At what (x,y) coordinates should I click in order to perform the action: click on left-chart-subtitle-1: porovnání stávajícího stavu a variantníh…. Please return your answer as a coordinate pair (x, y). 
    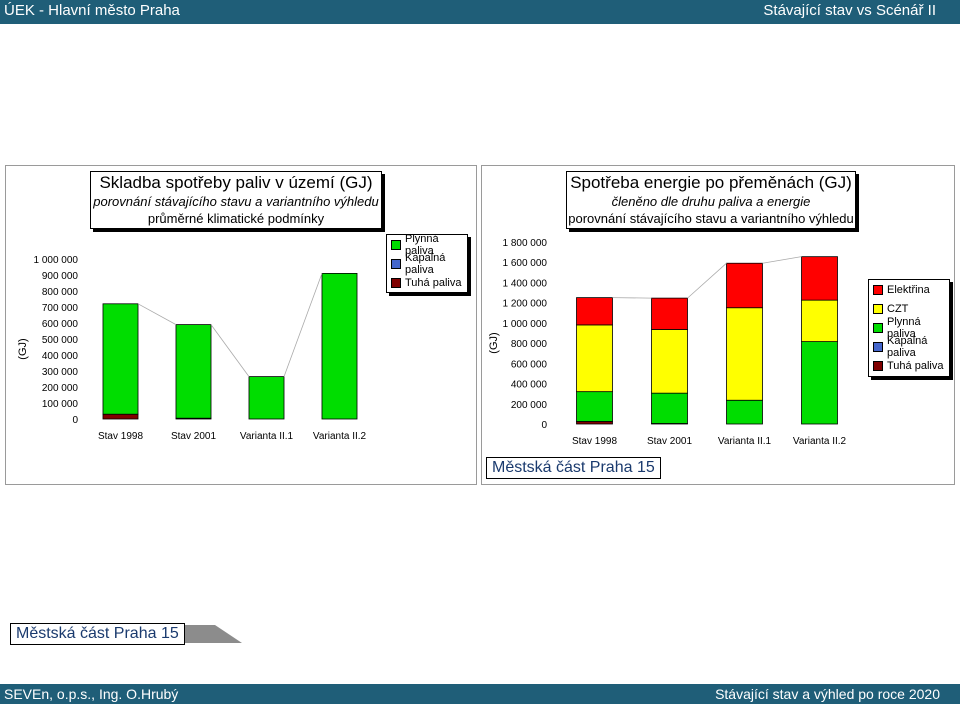
    Looking at the image, I should click on (236, 201).